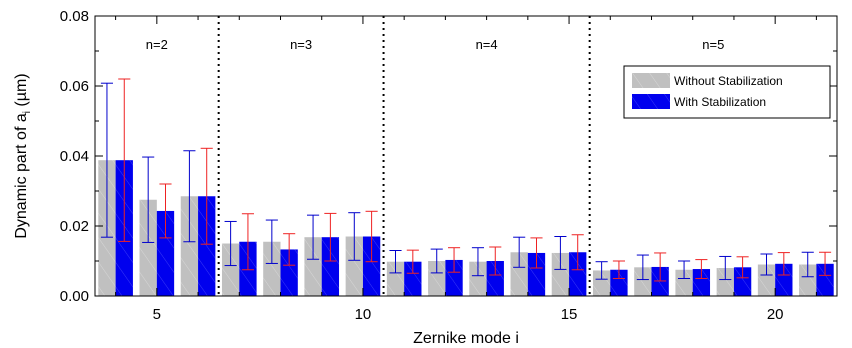  I want to click on y-tick-label-0.02: 0.02, so click(74, 226).